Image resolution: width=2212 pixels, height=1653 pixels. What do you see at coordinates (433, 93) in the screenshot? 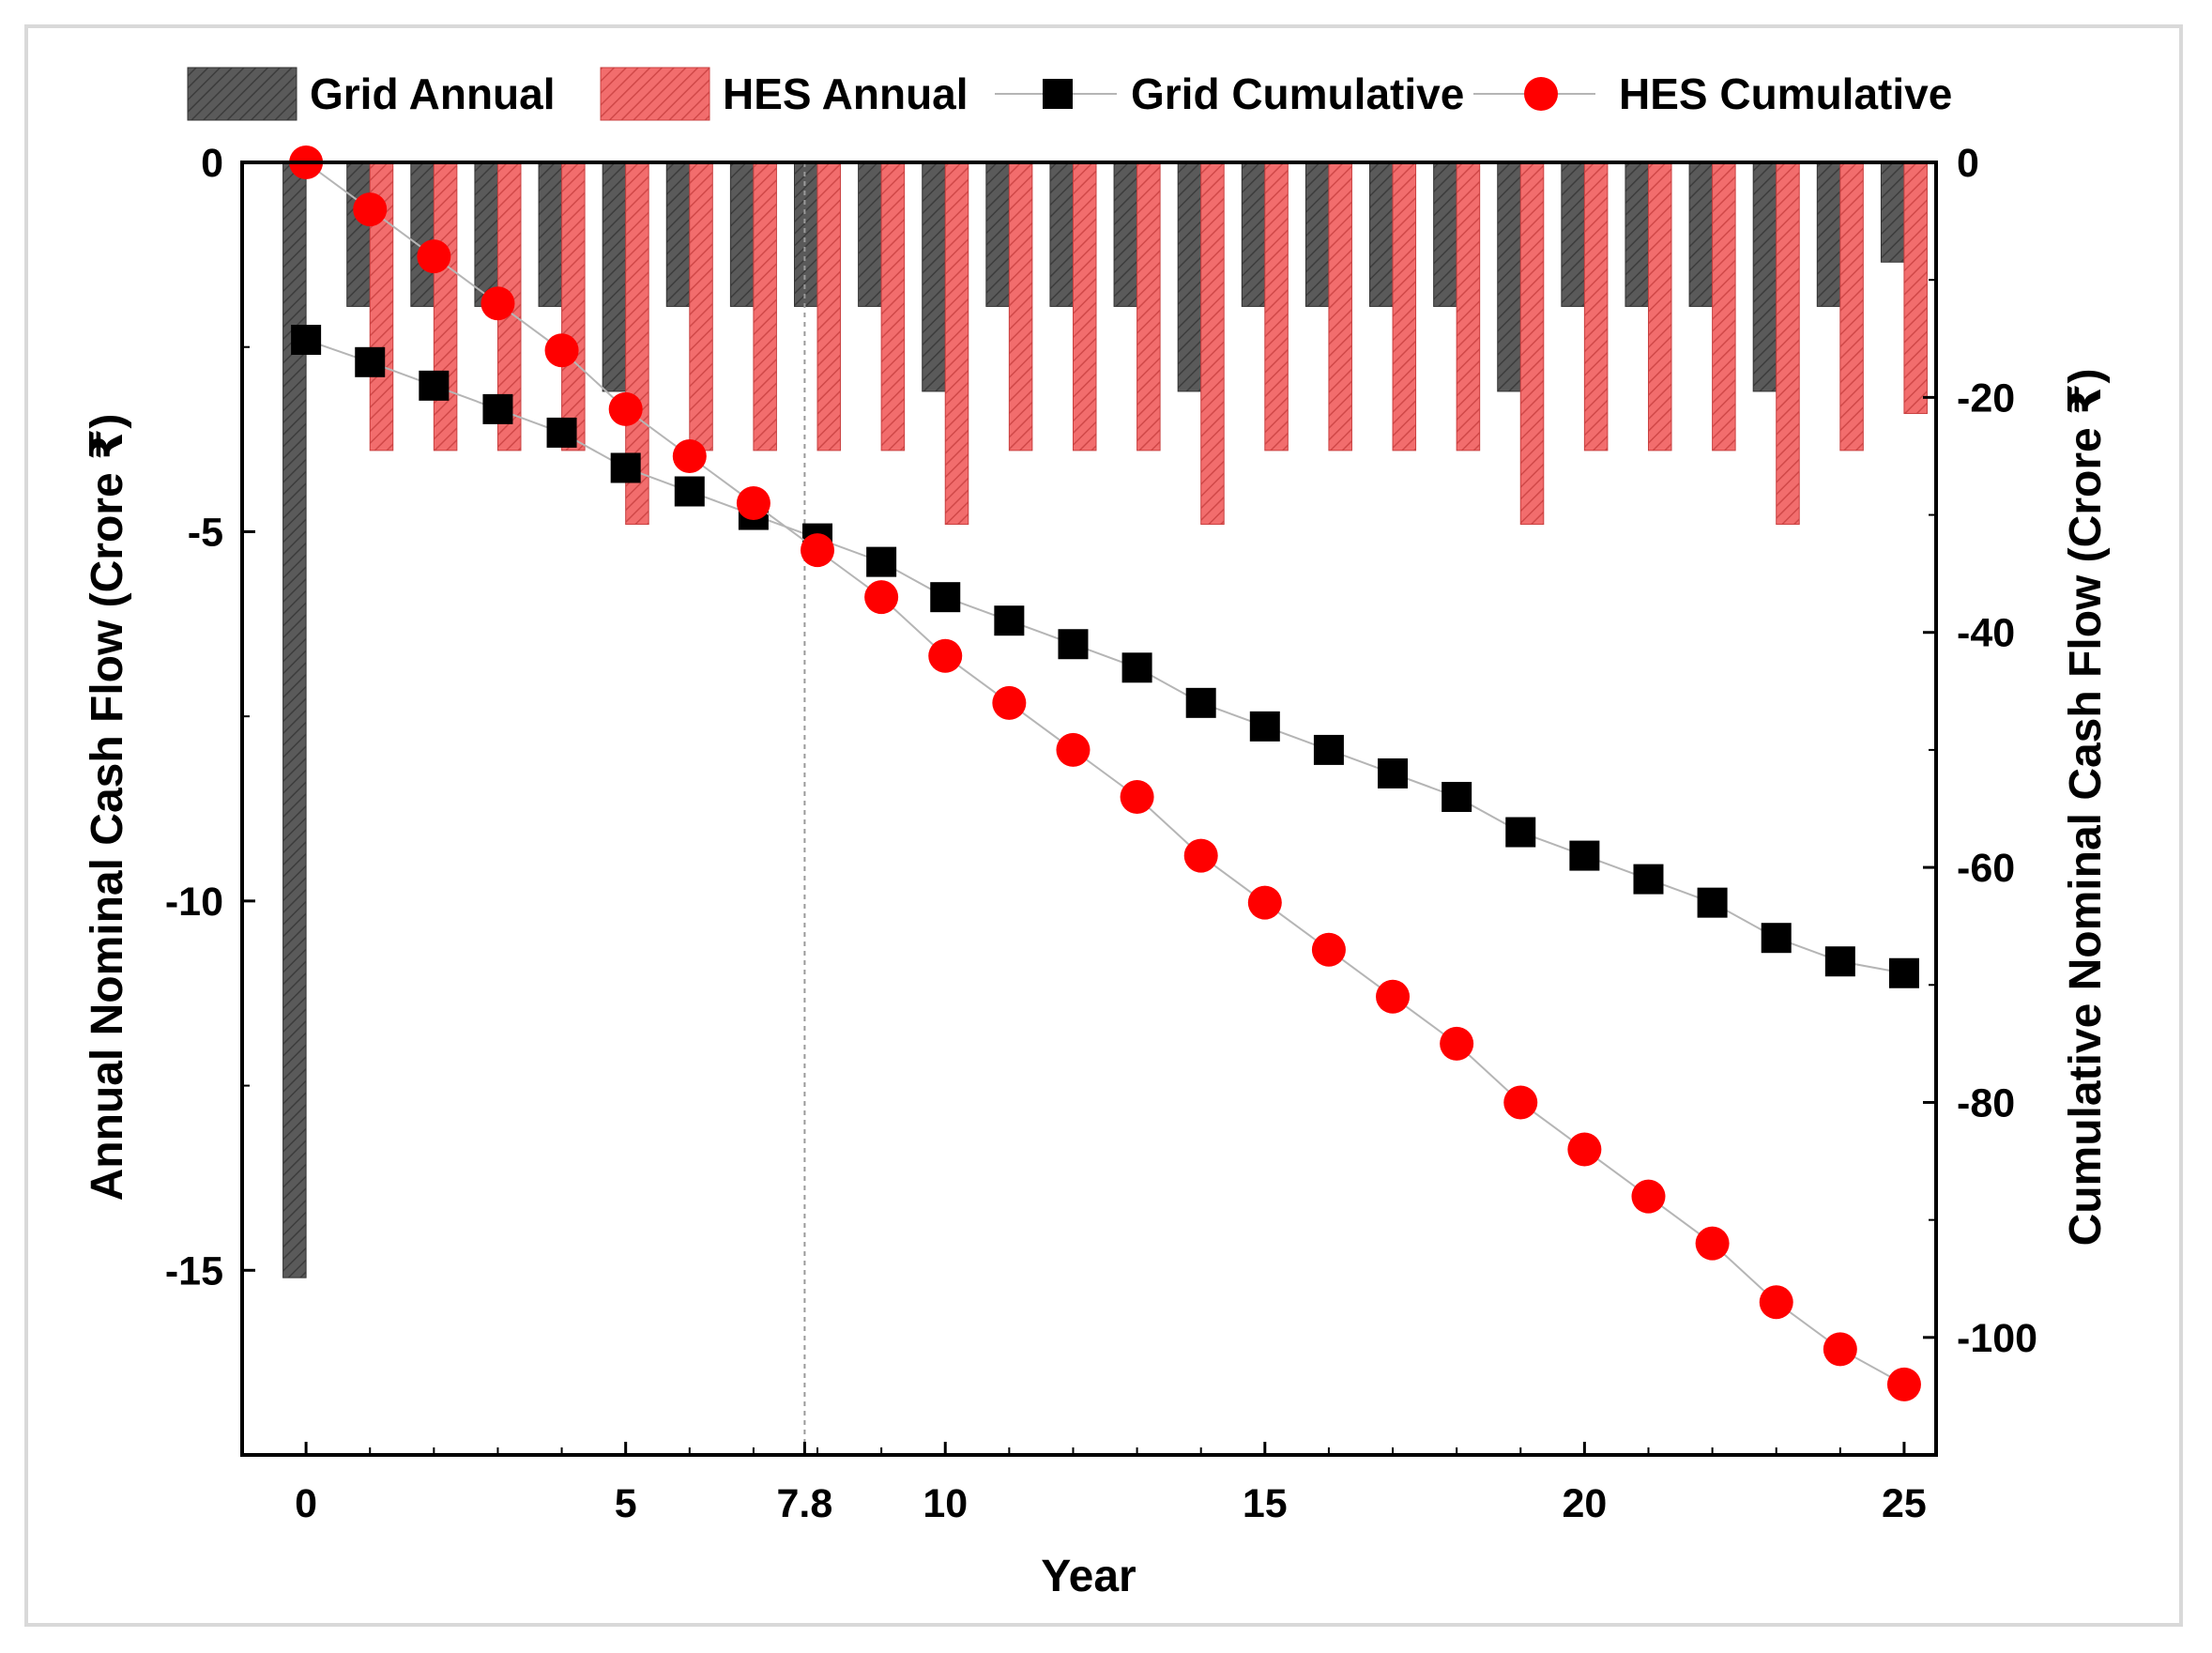
I see `legend-label: Grid Annual` at bounding box center [433, 93].